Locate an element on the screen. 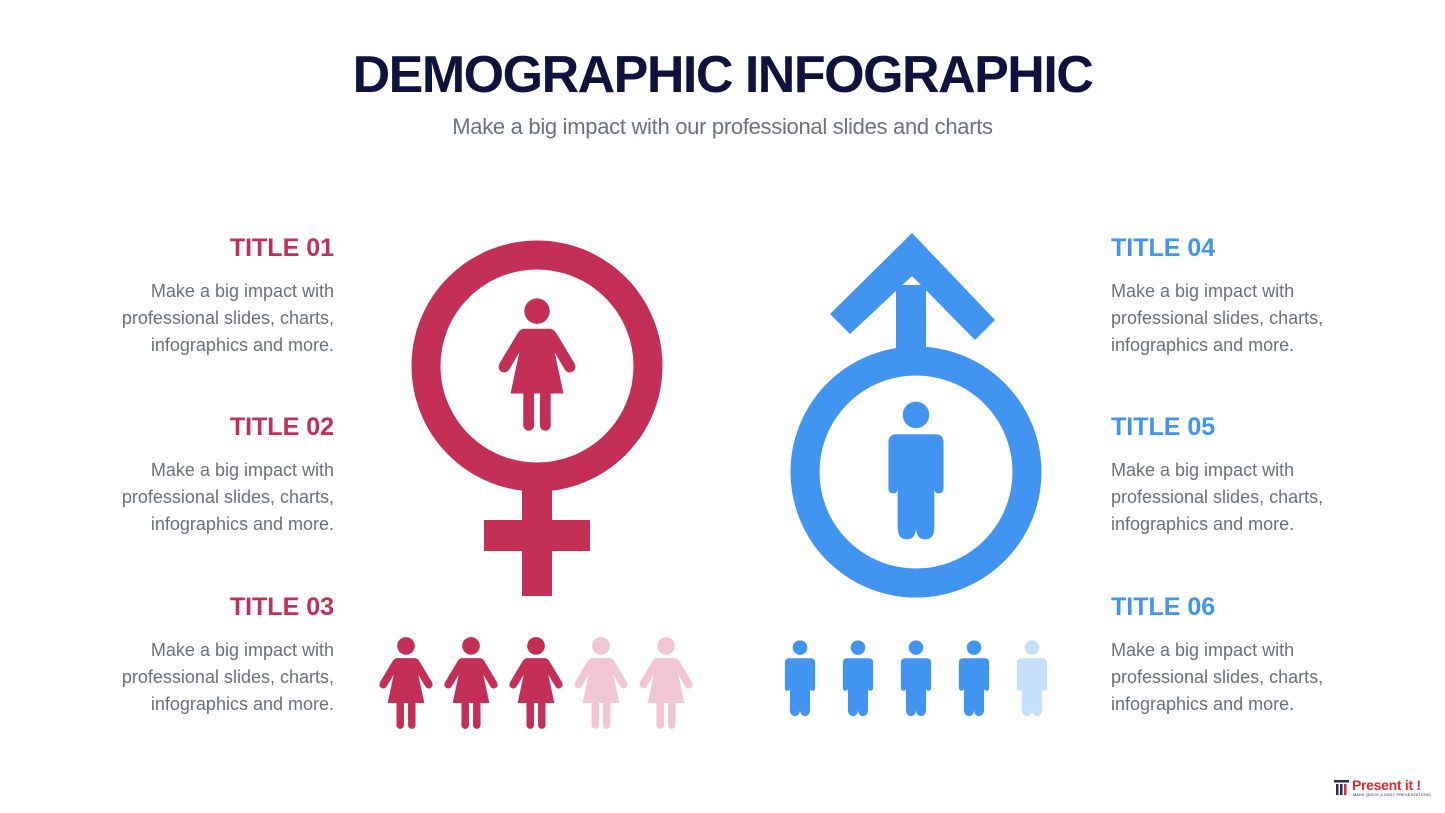 This screenshot has height=813, width=1445. male-symbol-icon is located at coordinates (916, 415).